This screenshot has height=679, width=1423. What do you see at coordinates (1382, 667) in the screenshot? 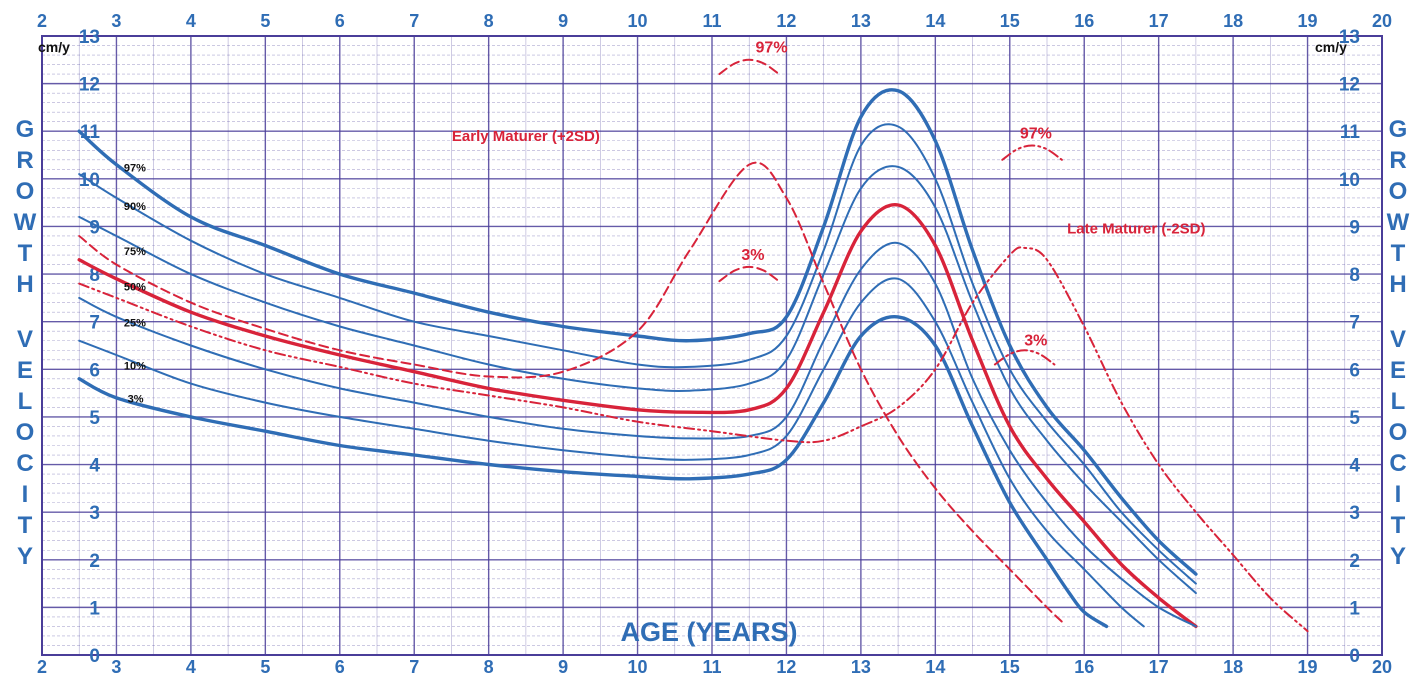
I see `x-tick-label-bottom: 20` at bounding box center [1382, 667].